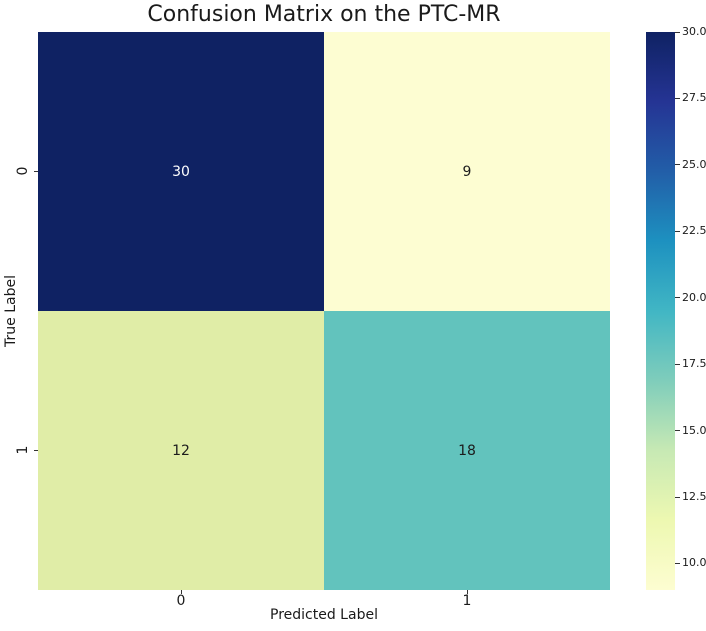  What do you see at coordinates (660, 311) in the screenshot?
I see `colorbar-gradient` at bounding box center [660, 311].